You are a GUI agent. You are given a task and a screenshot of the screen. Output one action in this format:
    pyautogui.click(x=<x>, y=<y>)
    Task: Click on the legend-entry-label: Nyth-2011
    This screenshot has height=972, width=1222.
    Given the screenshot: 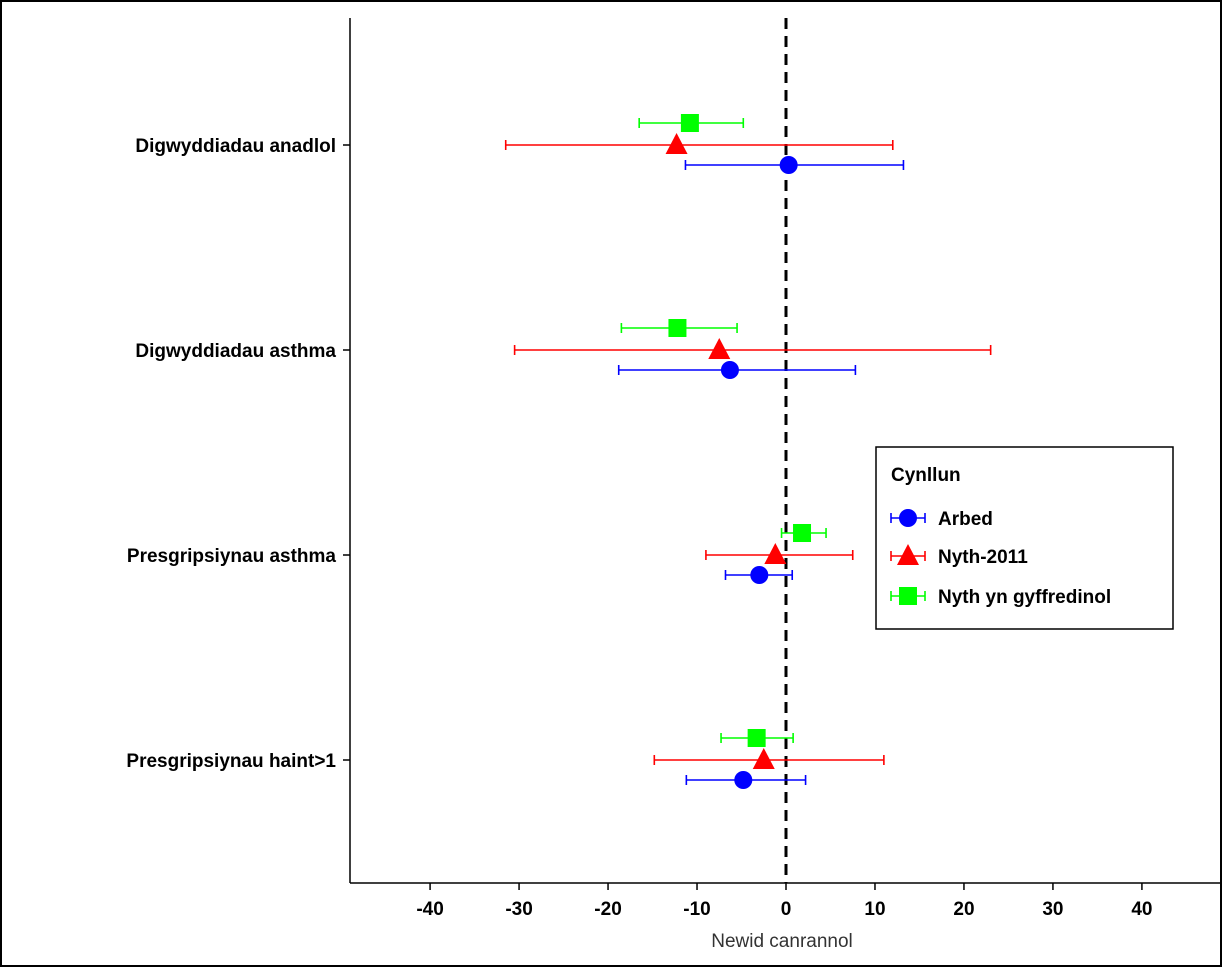 What is the action you would take?
    pyautogui.click(x=983, y=557)
    